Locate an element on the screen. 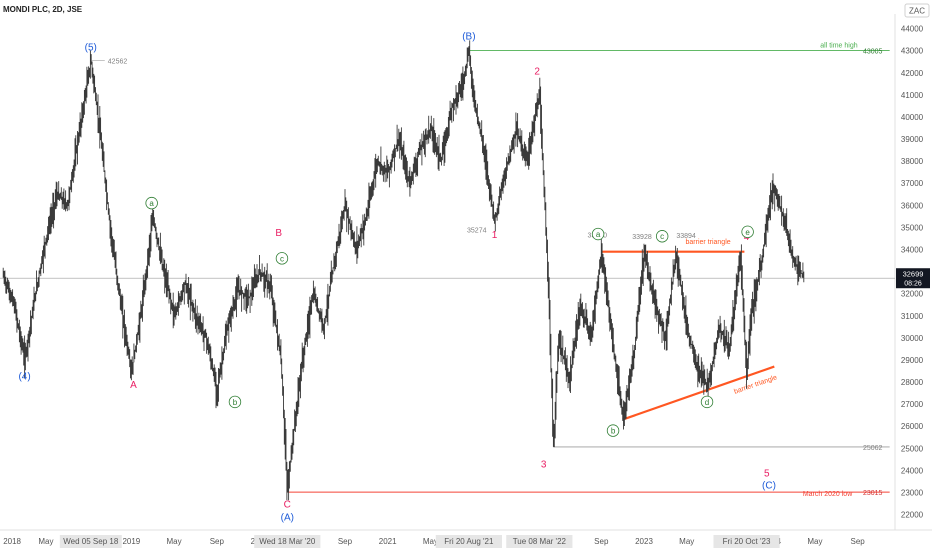 The image size is (932, 550). y-tick-label: 27000 is located at coordinates (912, 404).